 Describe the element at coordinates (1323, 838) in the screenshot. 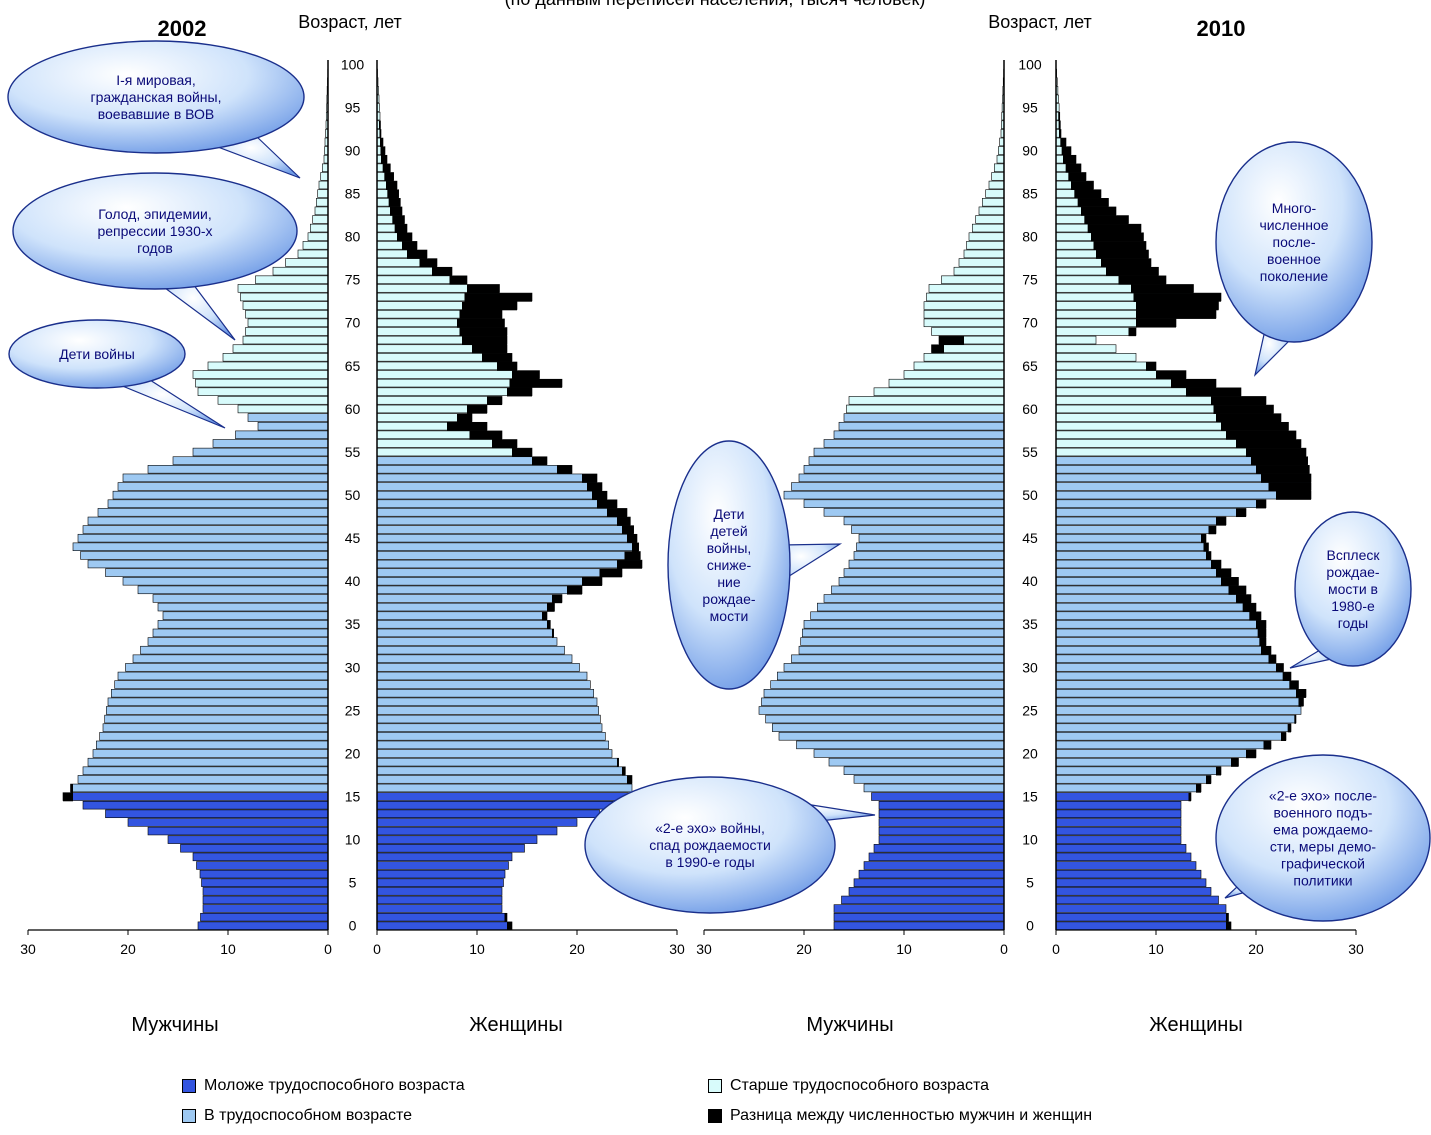

I see `callout-balloon` at that location.